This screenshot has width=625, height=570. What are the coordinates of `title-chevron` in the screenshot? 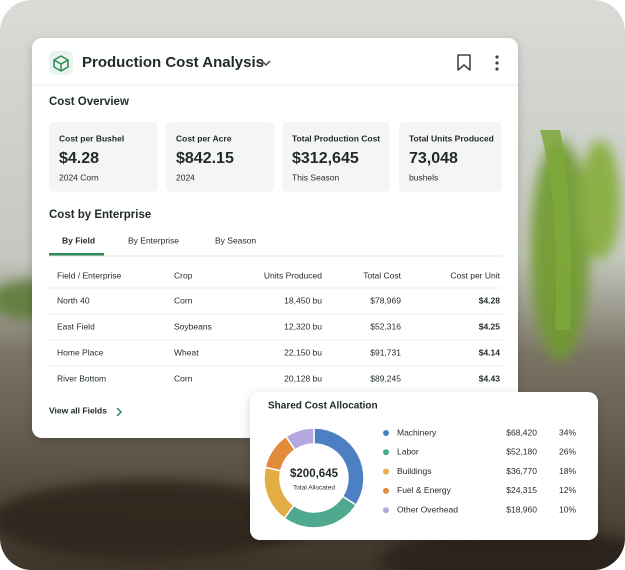 It's located at (266, 63).